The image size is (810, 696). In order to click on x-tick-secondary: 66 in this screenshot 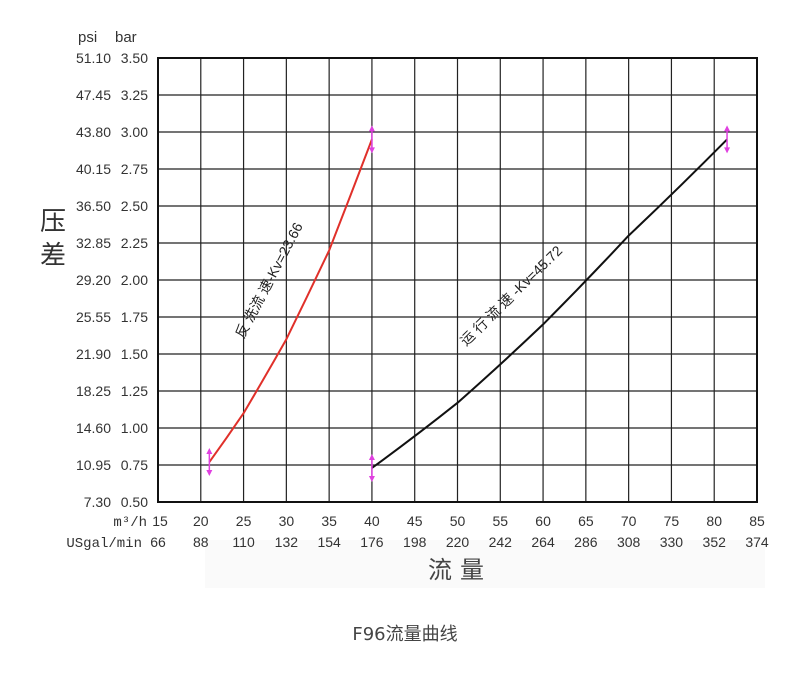, I will do `click(158, 542)`.